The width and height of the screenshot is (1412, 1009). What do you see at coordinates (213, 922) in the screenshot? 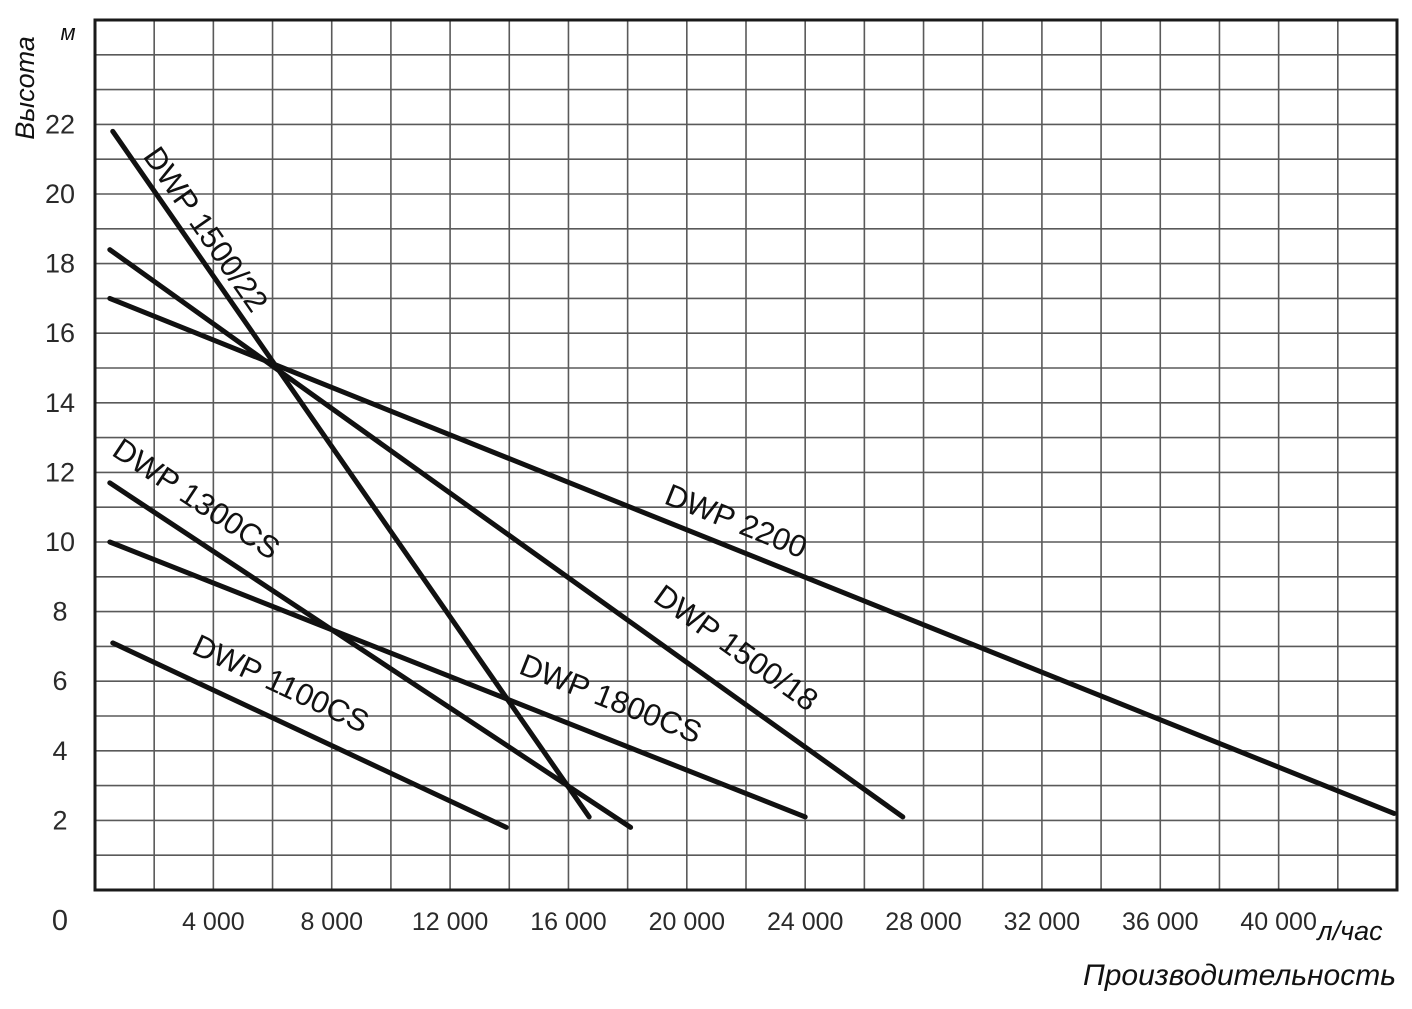
I see `x-tick-label: 4 000` at bounding box center [213, 922].